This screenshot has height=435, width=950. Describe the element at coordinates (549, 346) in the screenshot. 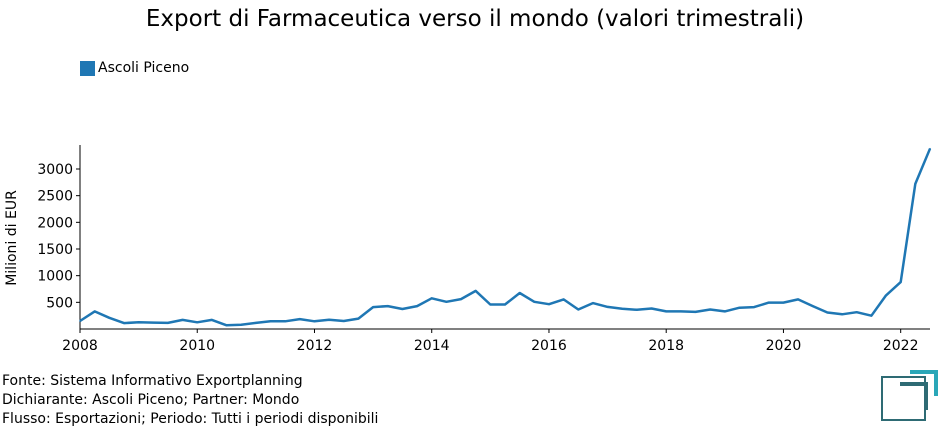

I see `x-tick-label: 2016` at that location.